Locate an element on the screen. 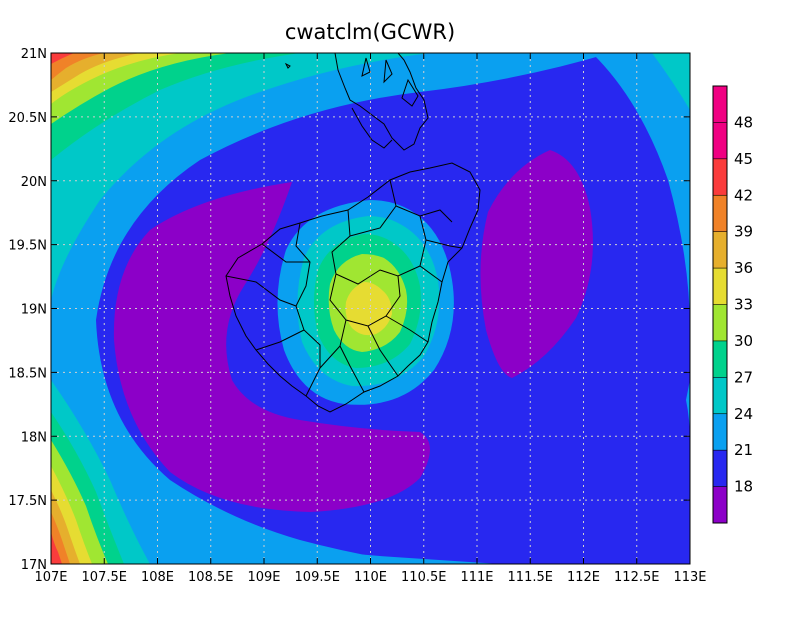  y-tick-label: 17N is located at coordinates (34, 565).